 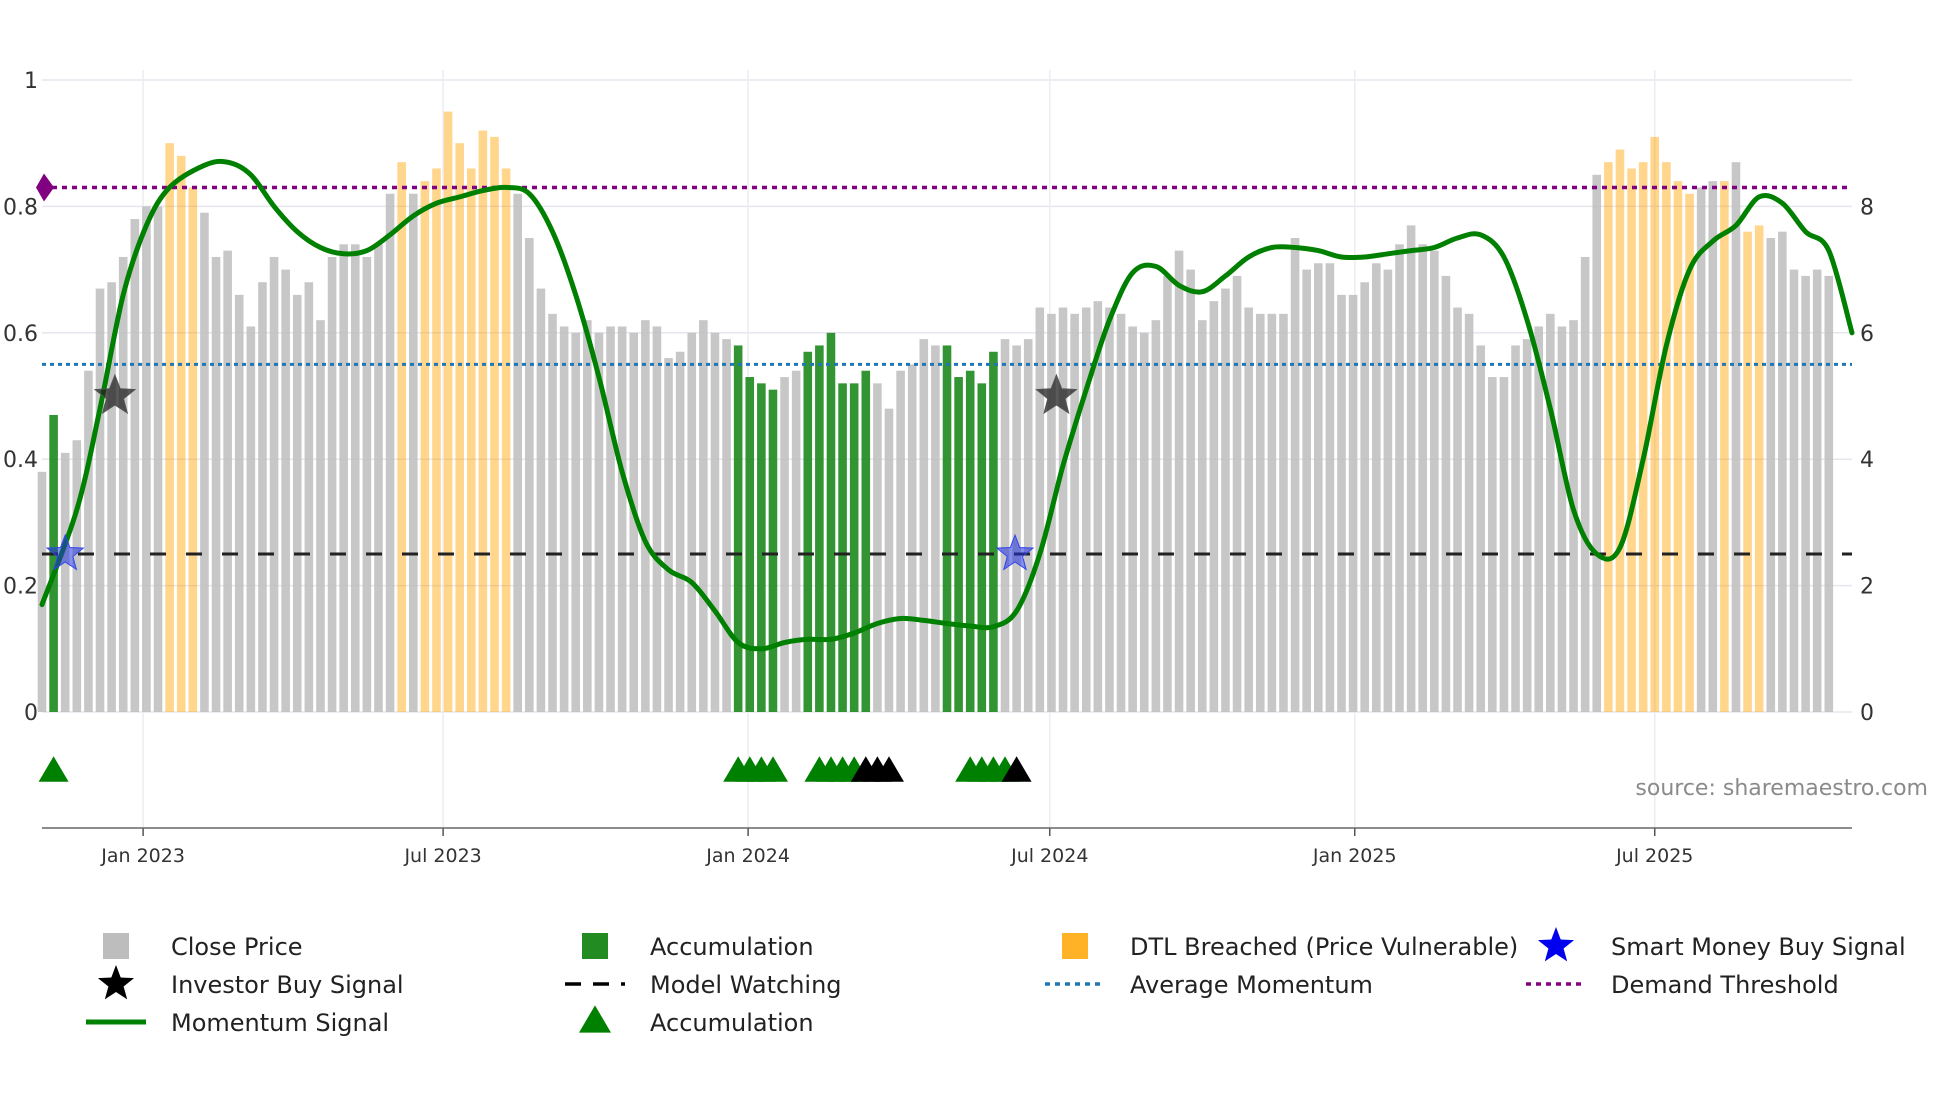 I want to click on legend-label: Average Momentum, so click(x=1251, y=985).